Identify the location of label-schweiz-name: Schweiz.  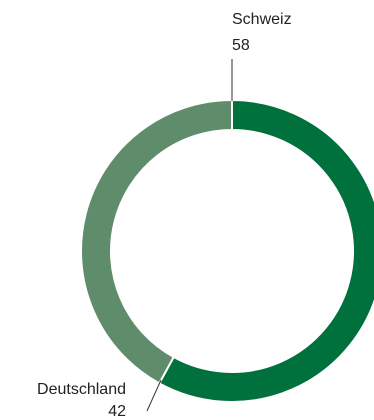
(262, 19).